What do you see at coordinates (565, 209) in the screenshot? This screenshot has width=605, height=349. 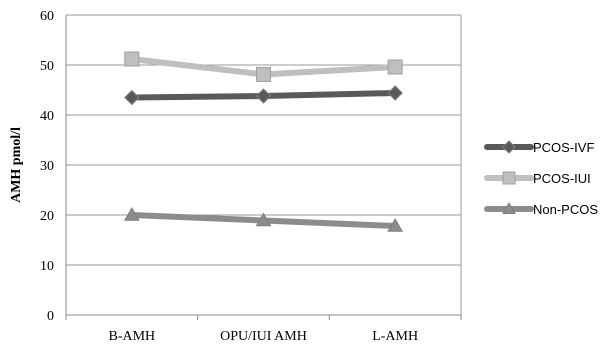 I see `legend-label-non-pcos: Non-PCOS` at bounding box center [565, 209].